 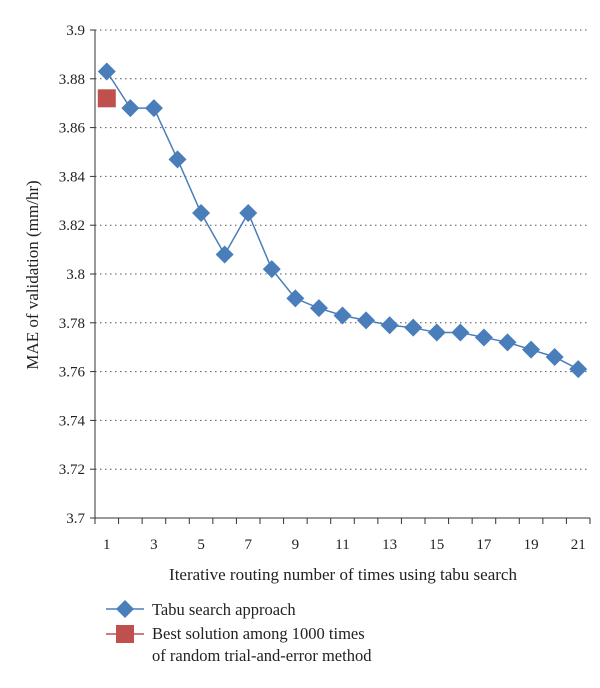 What do you see at coordinates (154, 545) in the screenshot?
I see `x-tick-label: 3` at bounding box center [154, 545].